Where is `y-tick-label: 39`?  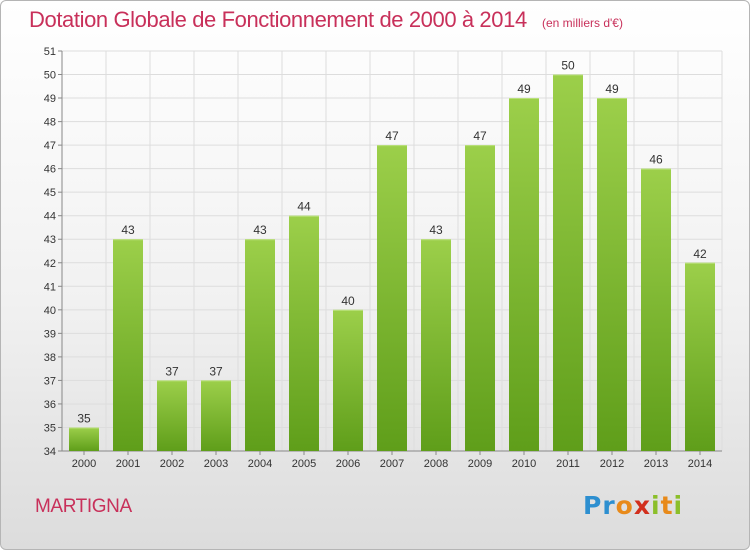
y-tick-label: 39 is located at coordinates (50, 334).